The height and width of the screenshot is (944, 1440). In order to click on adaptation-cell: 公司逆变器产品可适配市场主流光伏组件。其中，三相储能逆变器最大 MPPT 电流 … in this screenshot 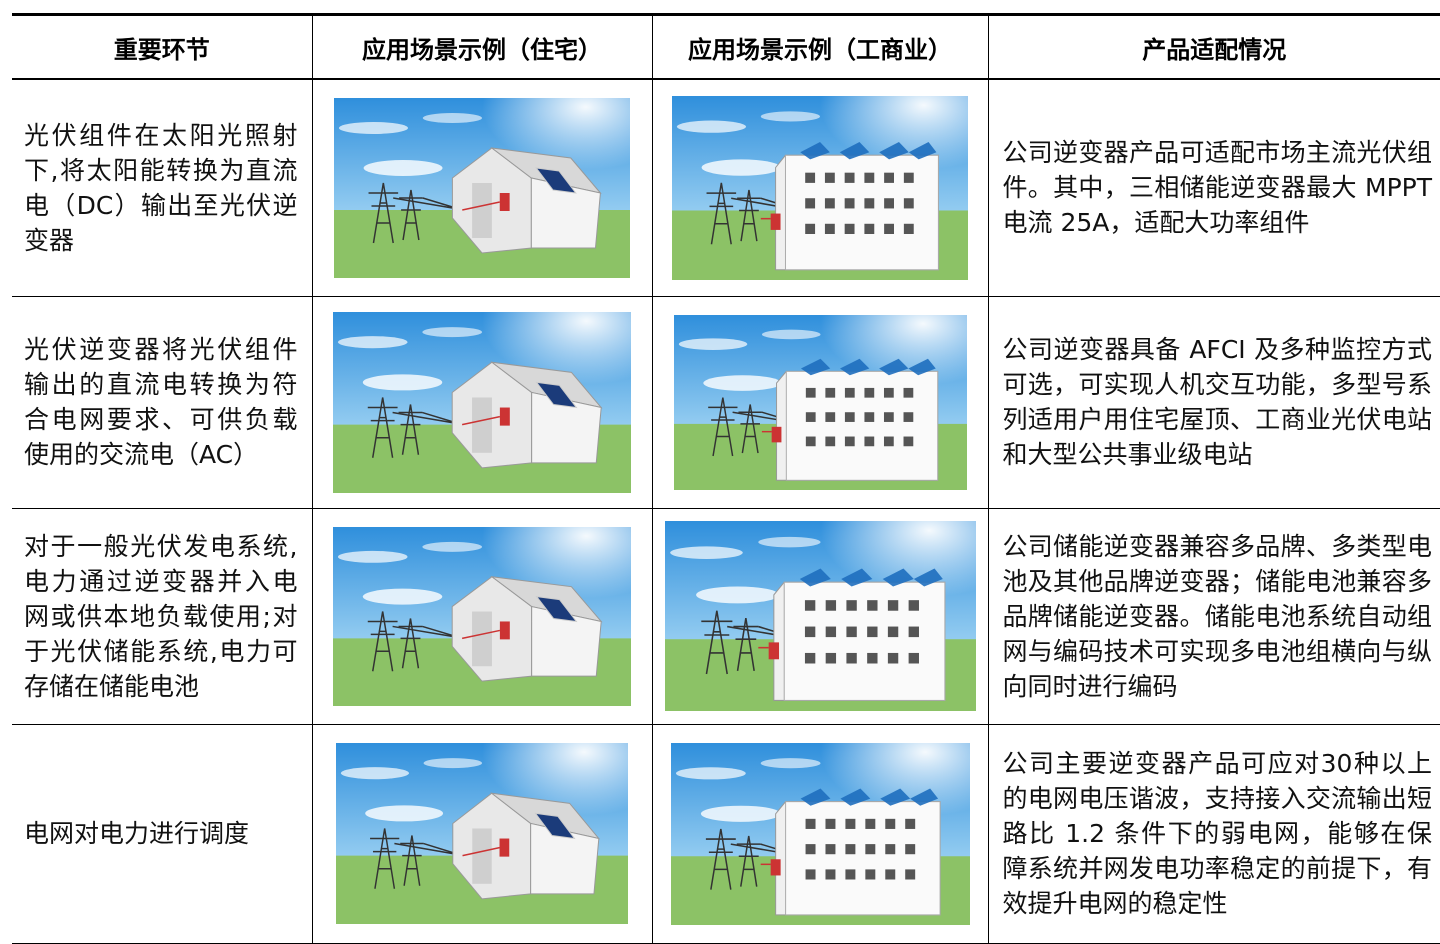, I will do `click(1213, 187)`.